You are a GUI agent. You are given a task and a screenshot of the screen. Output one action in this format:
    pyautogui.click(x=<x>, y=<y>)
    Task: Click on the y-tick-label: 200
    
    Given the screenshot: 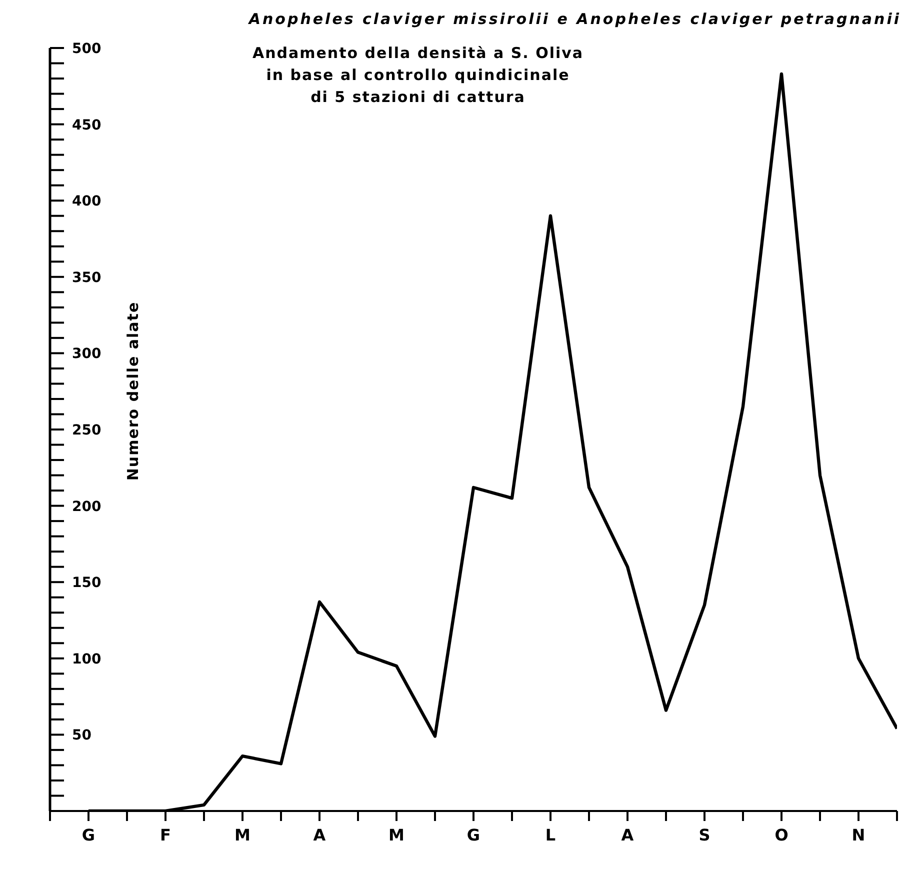 What is the action you would take?
    pyautogui.click(x=87, y=506)
    